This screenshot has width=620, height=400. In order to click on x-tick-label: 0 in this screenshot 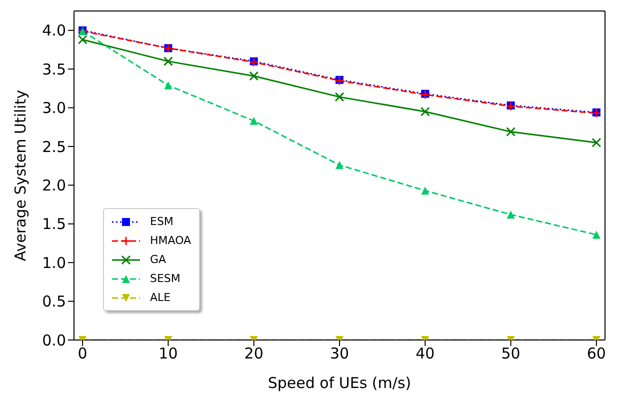, I will do `click(83, 353)`.